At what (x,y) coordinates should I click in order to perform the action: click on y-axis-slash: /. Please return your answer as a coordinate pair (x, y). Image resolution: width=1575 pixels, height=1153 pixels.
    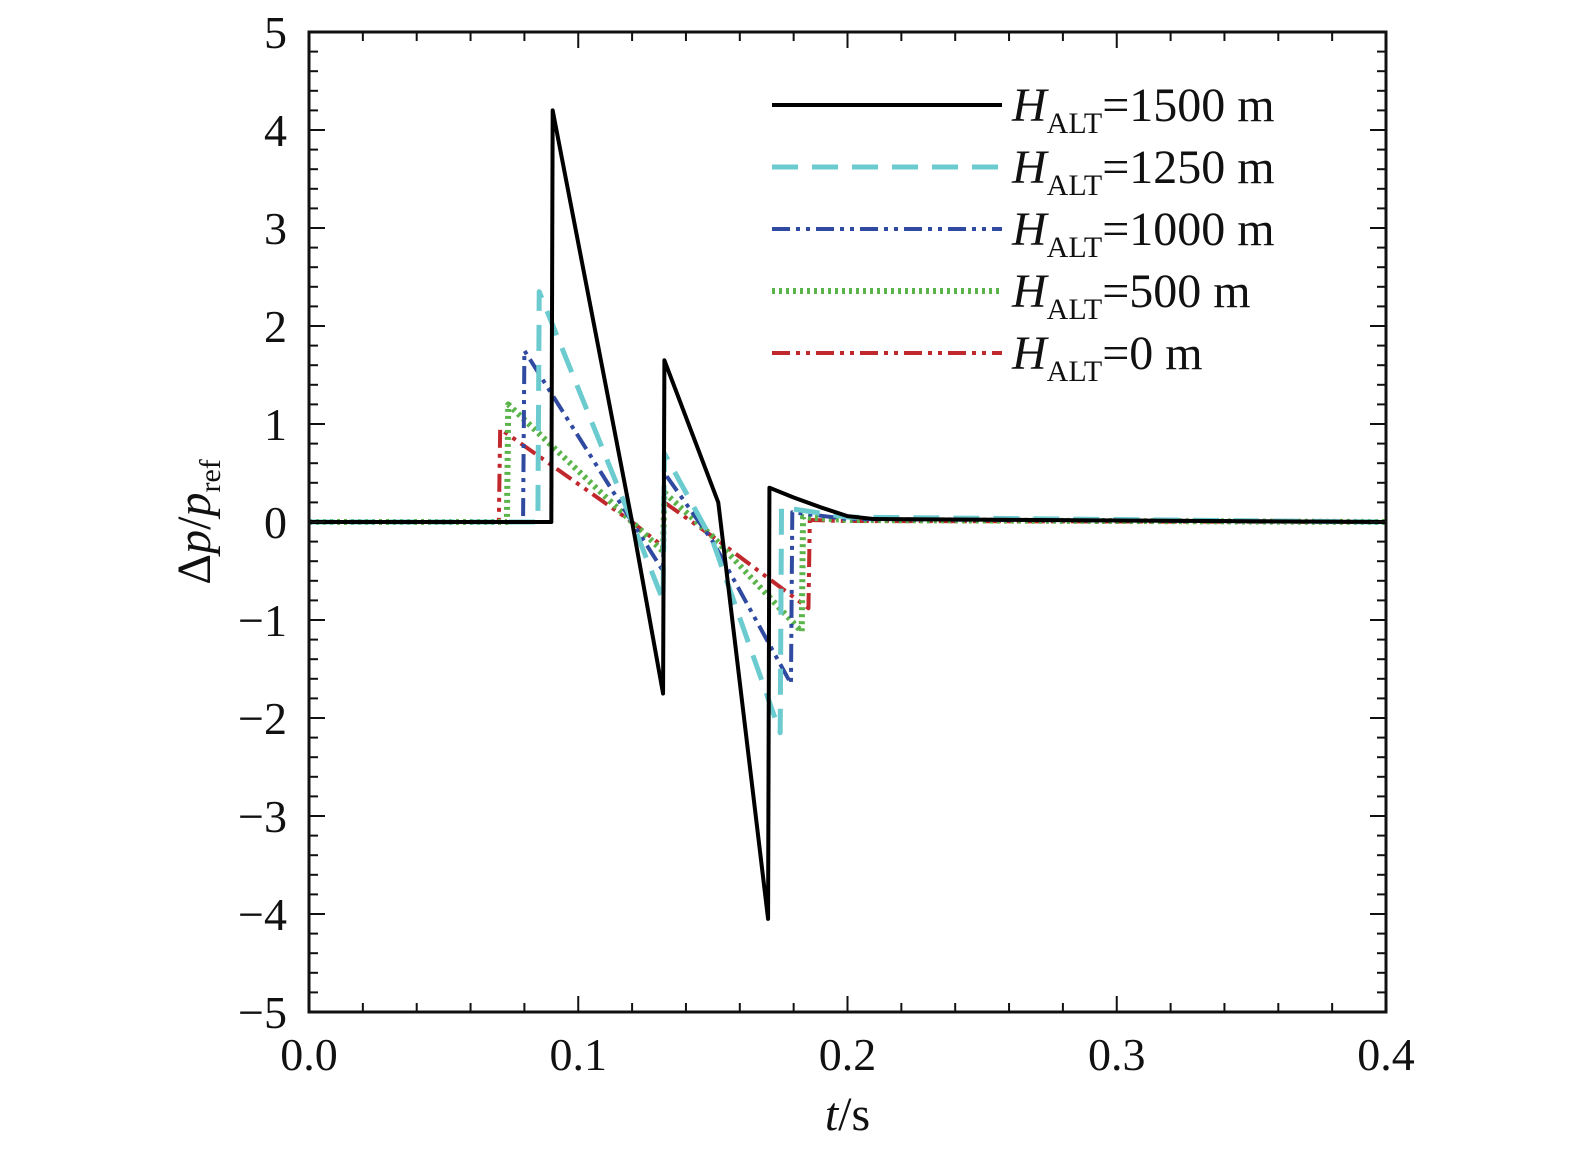
    Looking at the image, I should click on (194, 523).